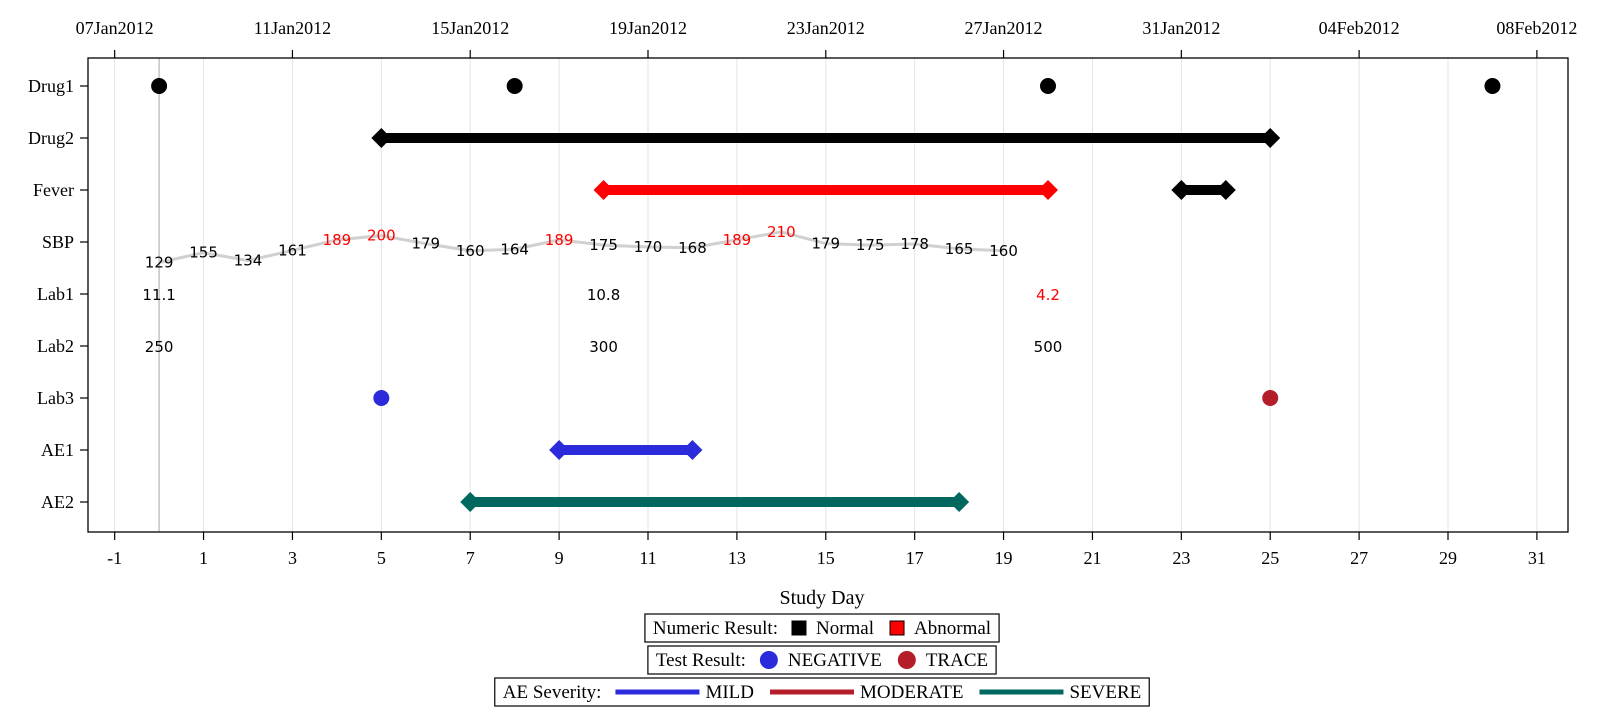  What do you see at coordinates (581, 247) in the screenshot?
I see `sbp-line` at bounding box center [581, 247].